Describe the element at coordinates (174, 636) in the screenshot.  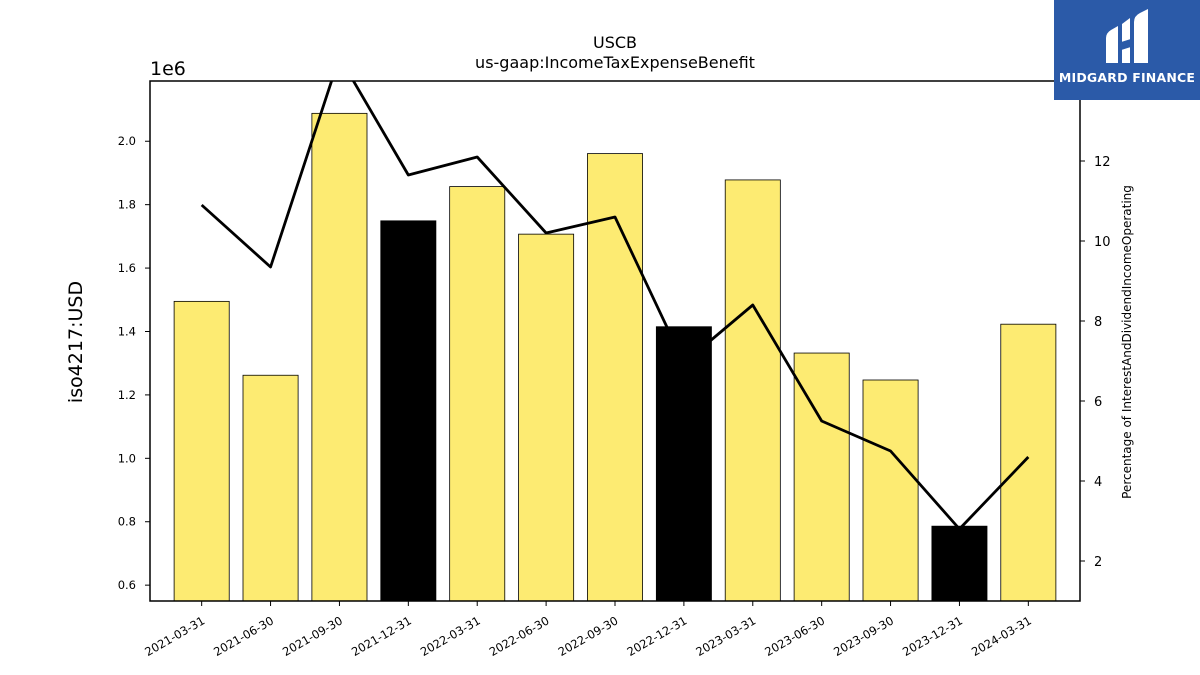
I see `x-tick-label: 2021-03-31` at that location.